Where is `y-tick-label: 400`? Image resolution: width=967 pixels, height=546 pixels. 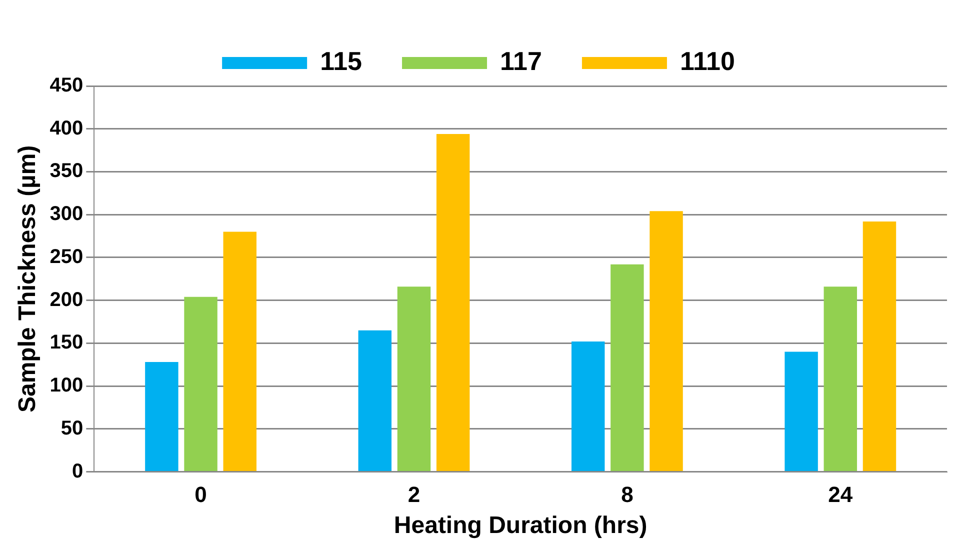 y-tick-label: 400 is located at coordinates (67, 128).